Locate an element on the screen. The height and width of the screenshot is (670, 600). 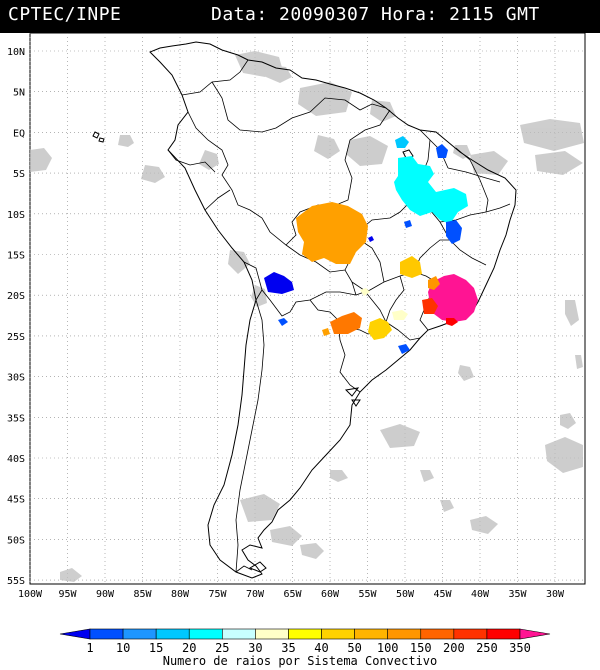
lat-label: 30S is located at coordinates (16, 378).